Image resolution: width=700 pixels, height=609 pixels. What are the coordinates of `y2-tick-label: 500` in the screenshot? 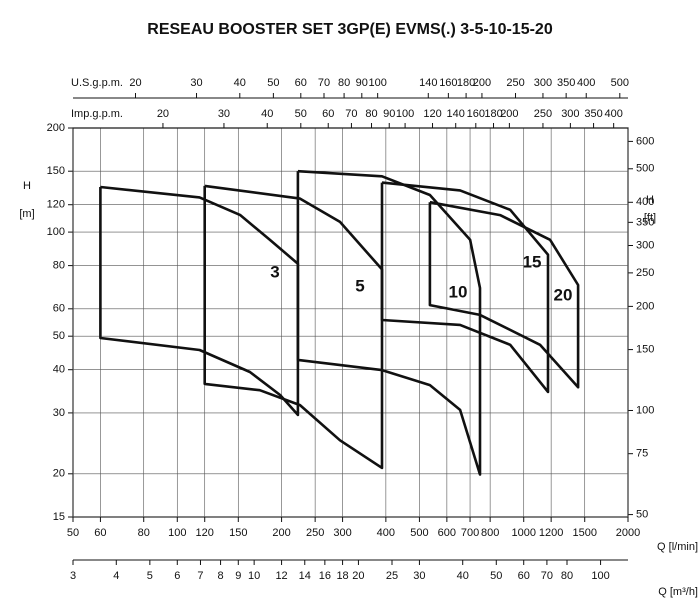 It's located at (645, 169).